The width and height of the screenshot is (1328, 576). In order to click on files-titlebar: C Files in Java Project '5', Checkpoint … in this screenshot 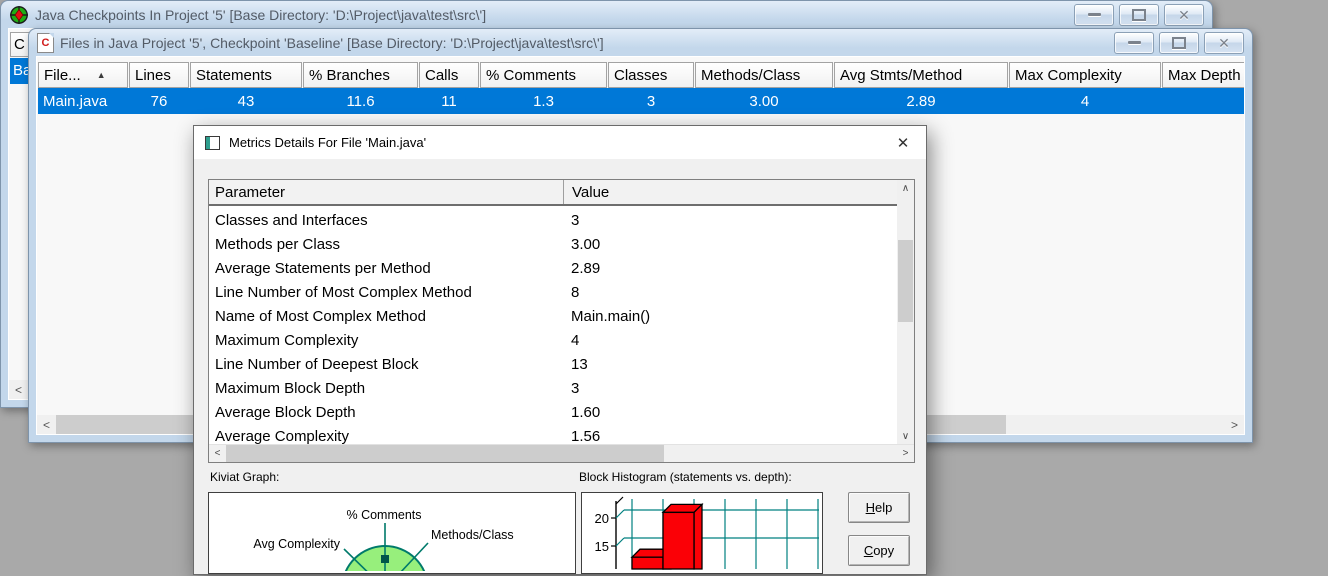, I will do `click(640, 42)`.